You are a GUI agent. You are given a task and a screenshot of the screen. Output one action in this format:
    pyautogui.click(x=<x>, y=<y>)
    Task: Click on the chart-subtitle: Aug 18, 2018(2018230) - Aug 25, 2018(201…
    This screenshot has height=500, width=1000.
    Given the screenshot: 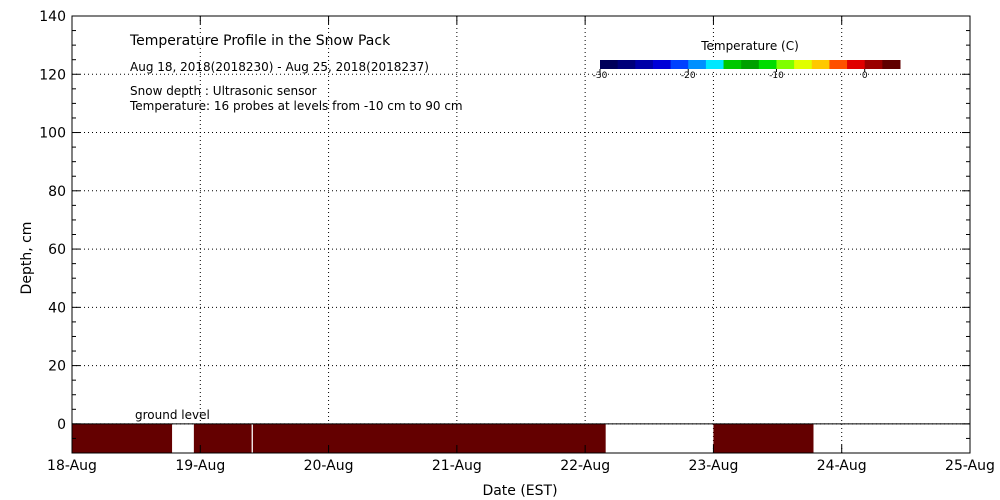 What is the action you would take?
    pyautogui.click(x=279, y=67)
    